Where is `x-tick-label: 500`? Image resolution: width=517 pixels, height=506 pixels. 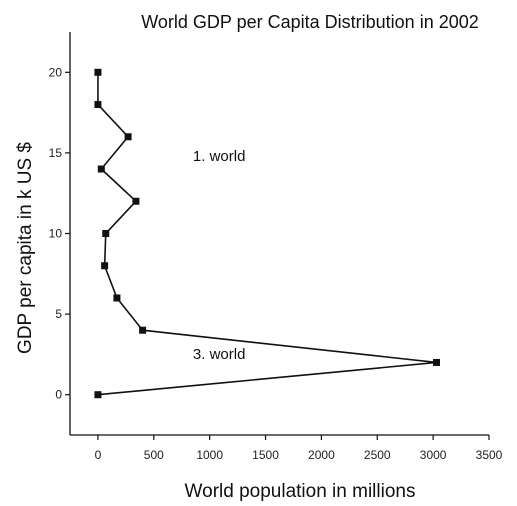
x-tick-label: 500 is located at coordinates (154, 455).